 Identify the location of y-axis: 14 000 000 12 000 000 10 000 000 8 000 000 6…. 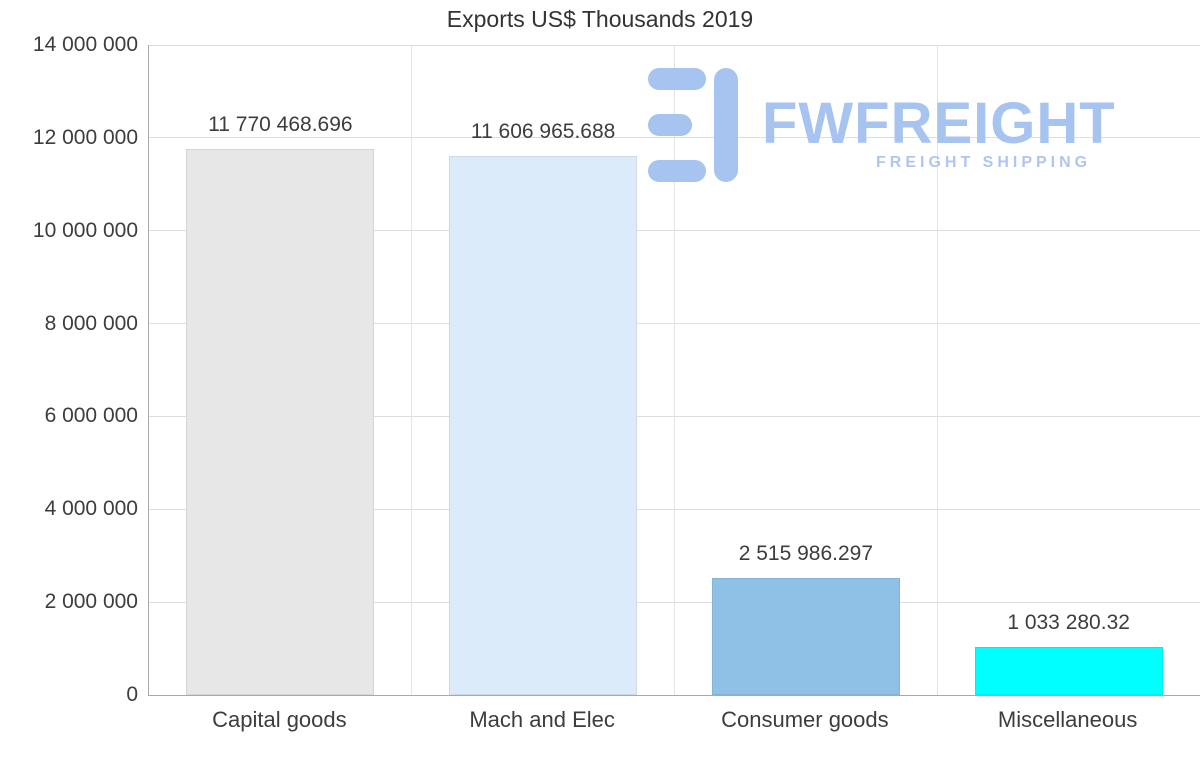
(69, 369).